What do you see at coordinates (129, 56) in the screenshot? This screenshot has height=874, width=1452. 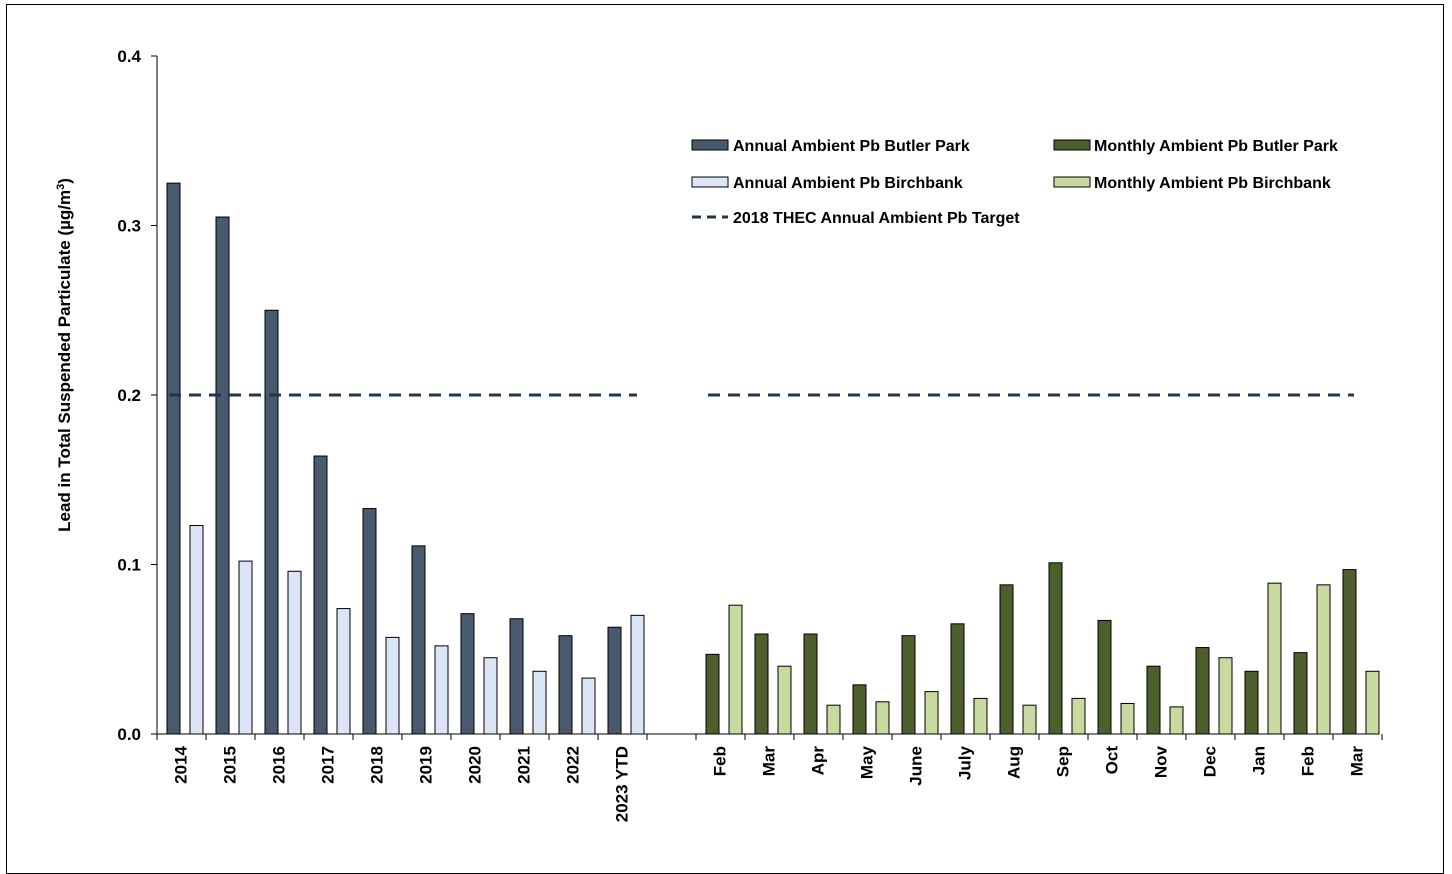 I see `y-tick-label: 0.4` at bounding box center [129, 56].